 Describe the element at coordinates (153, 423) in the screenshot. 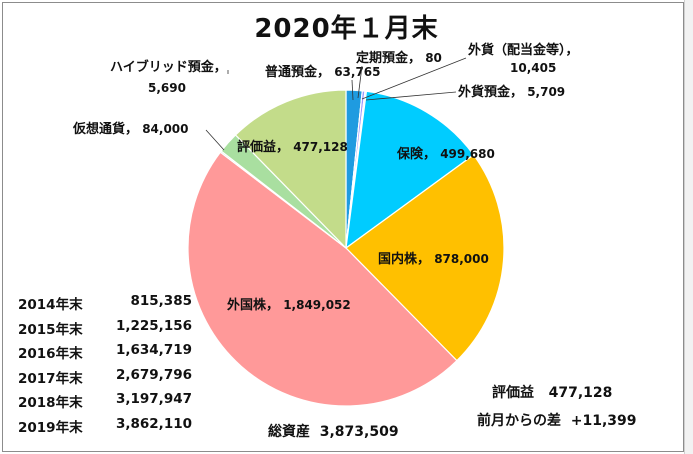

I see `history-value: 3,862,110` at that location.